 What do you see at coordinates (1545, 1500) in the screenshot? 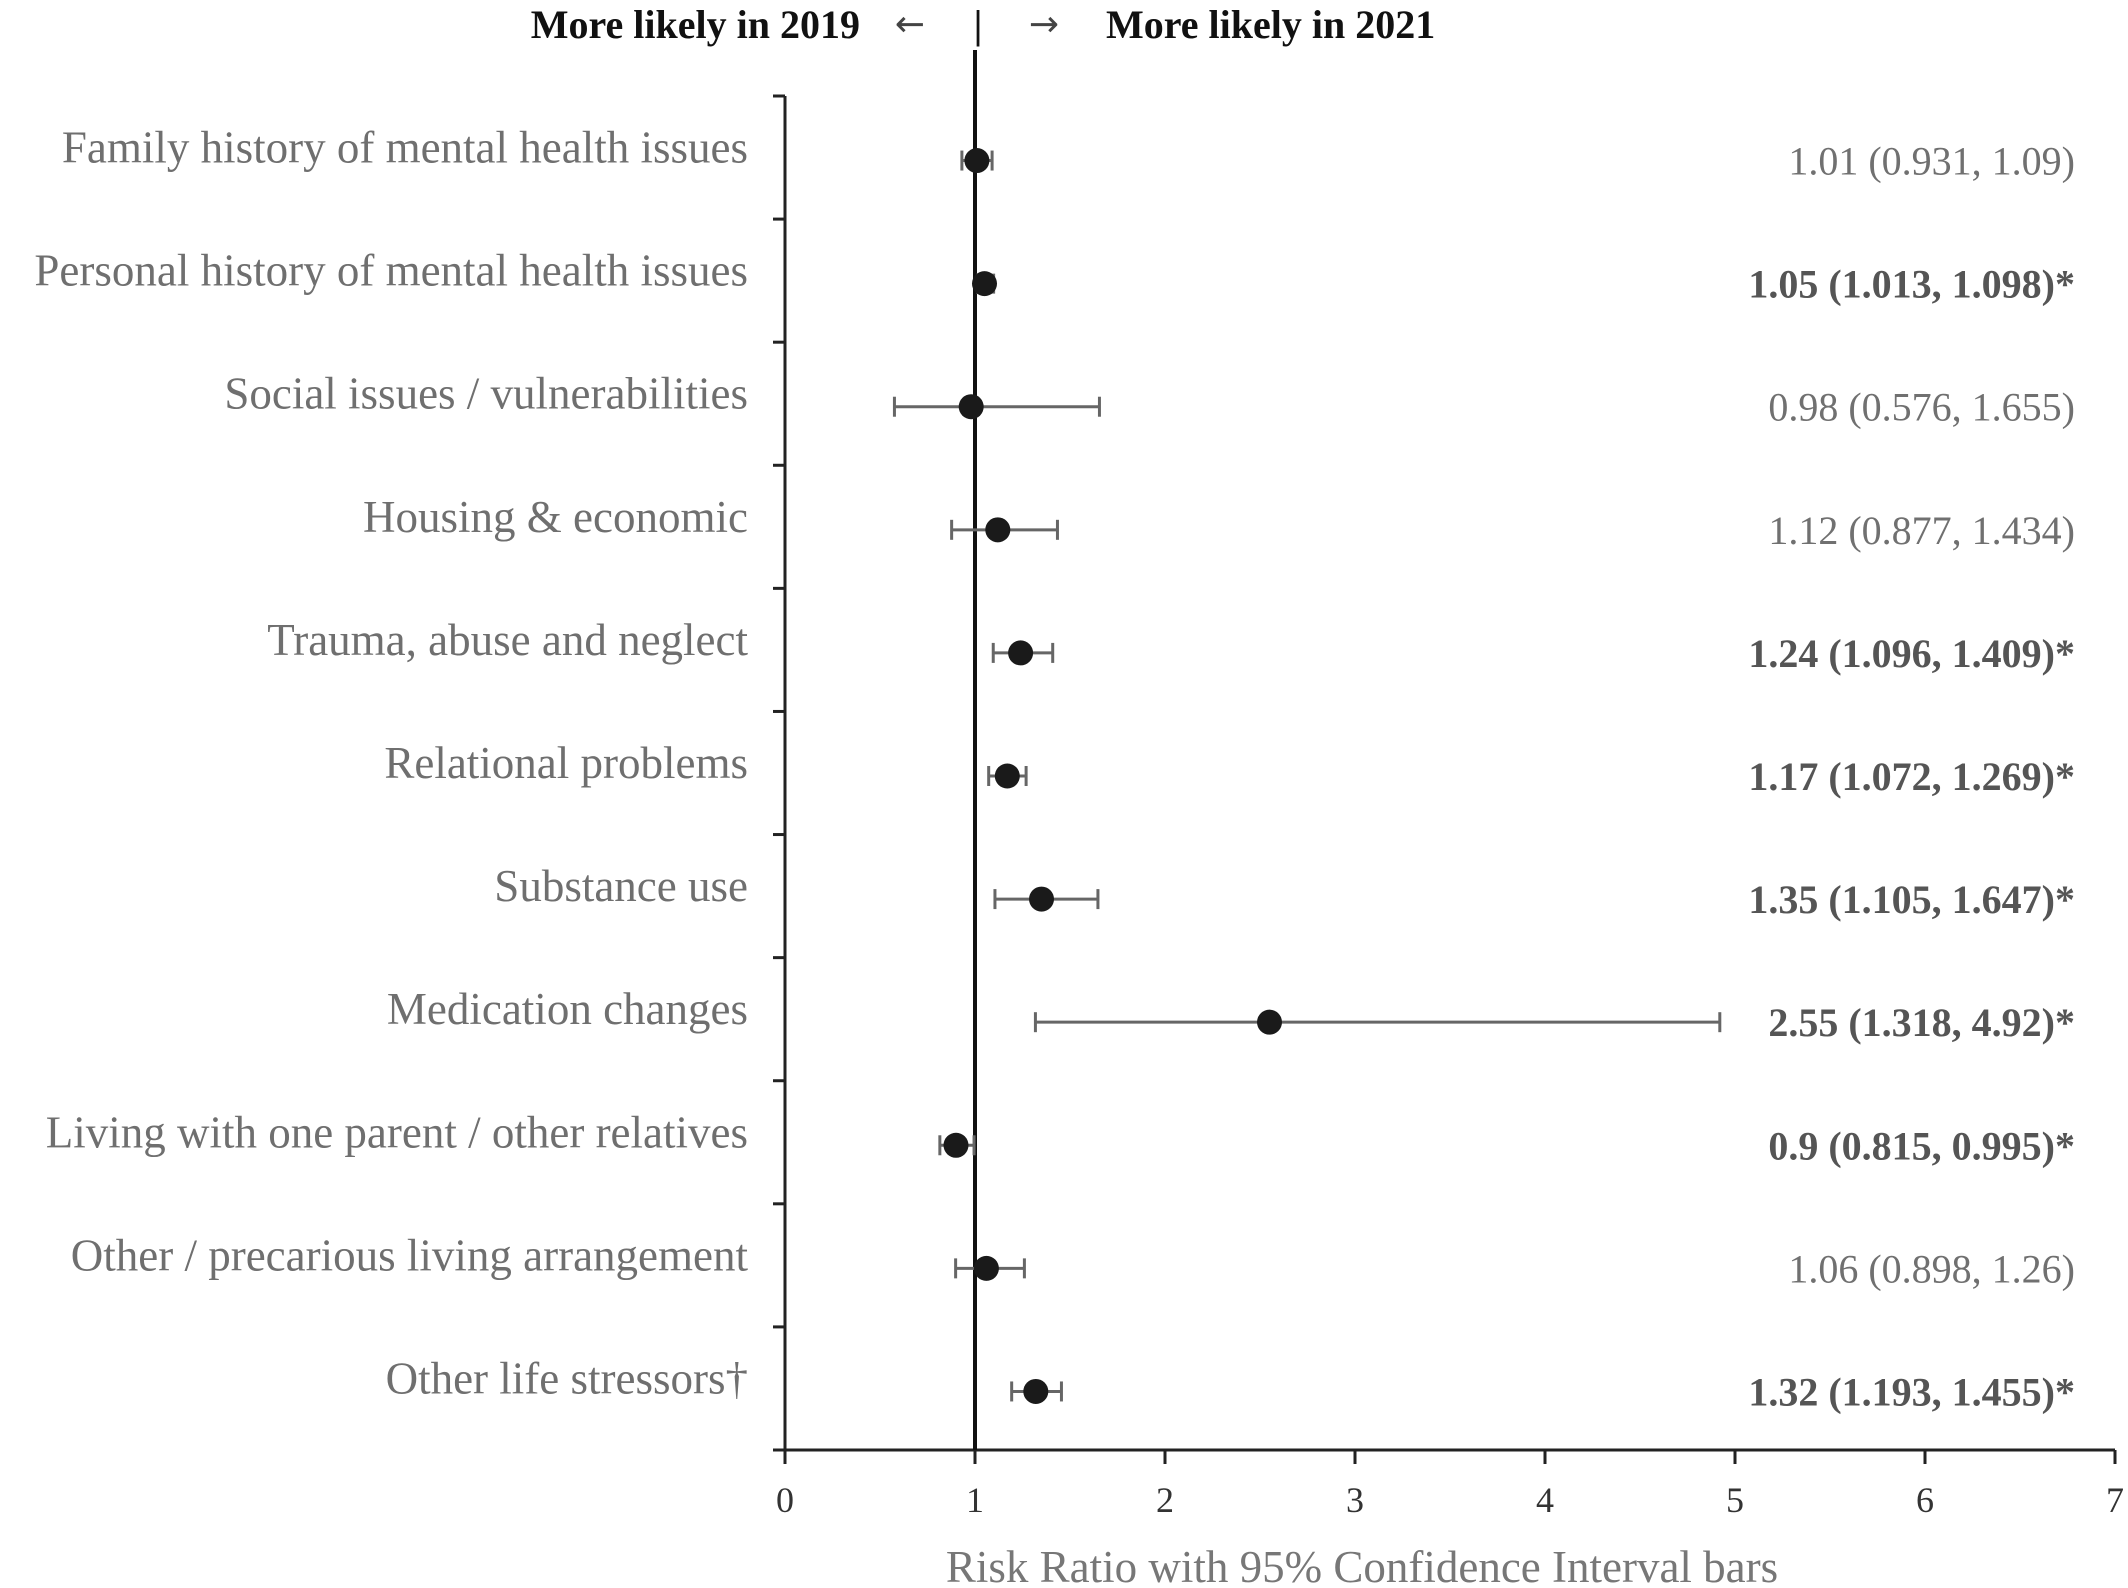
I see `x-tick-label: 4` at bounding box center [1545, 1500].